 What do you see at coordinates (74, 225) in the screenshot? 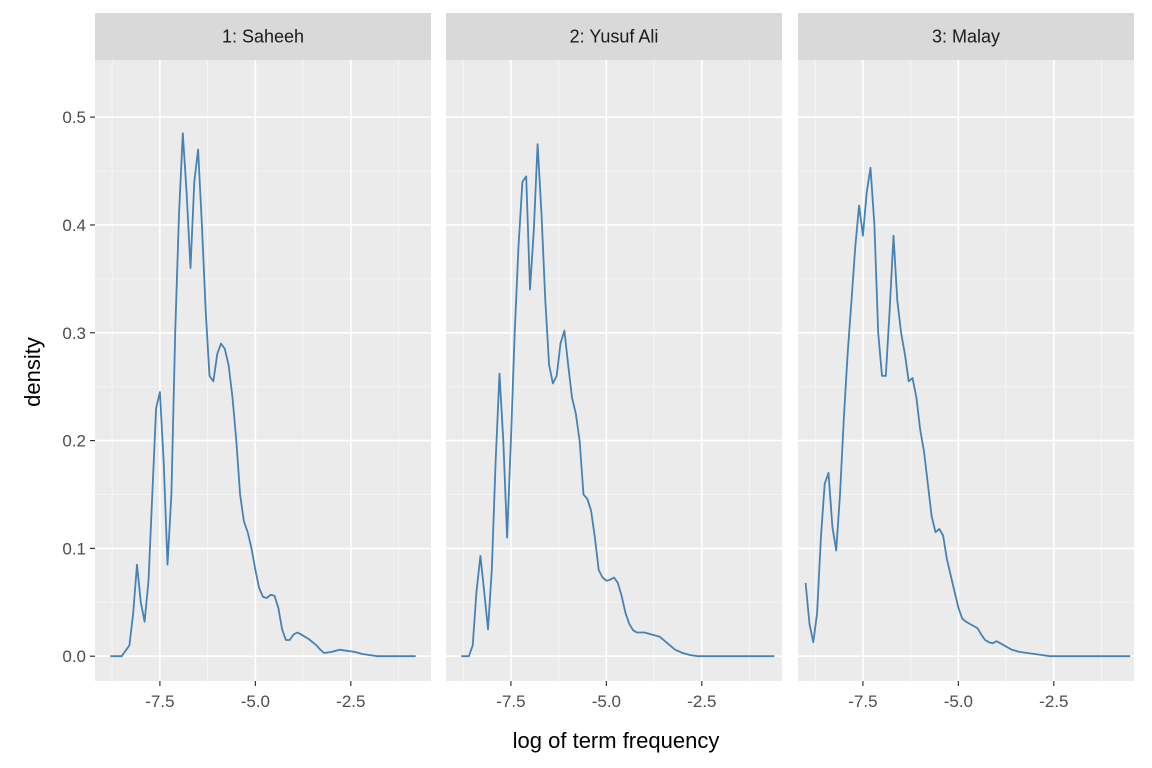
I see `y-tick-label: 0.4` at bounding box center [74, 225].